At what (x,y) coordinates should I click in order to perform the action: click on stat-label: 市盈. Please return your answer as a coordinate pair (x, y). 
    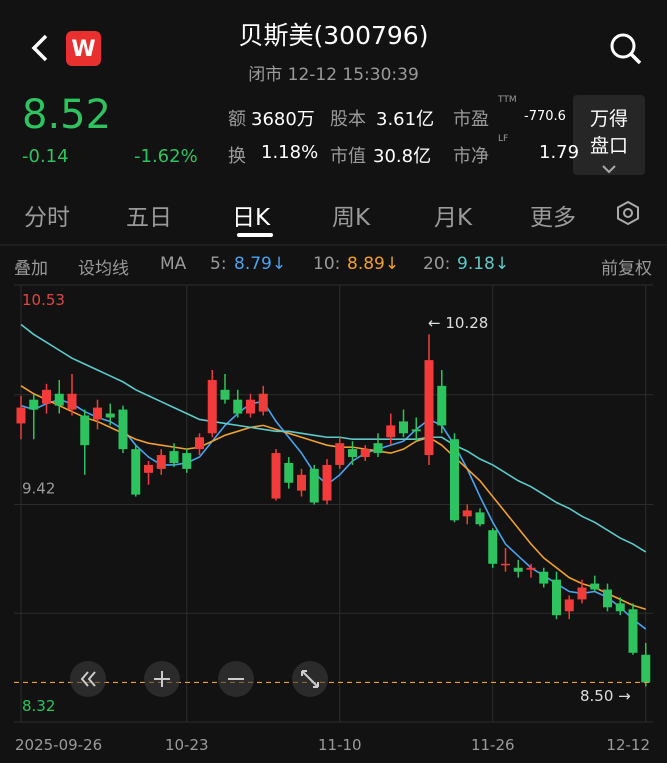
    Looking at the image, I should click on (471, 119).